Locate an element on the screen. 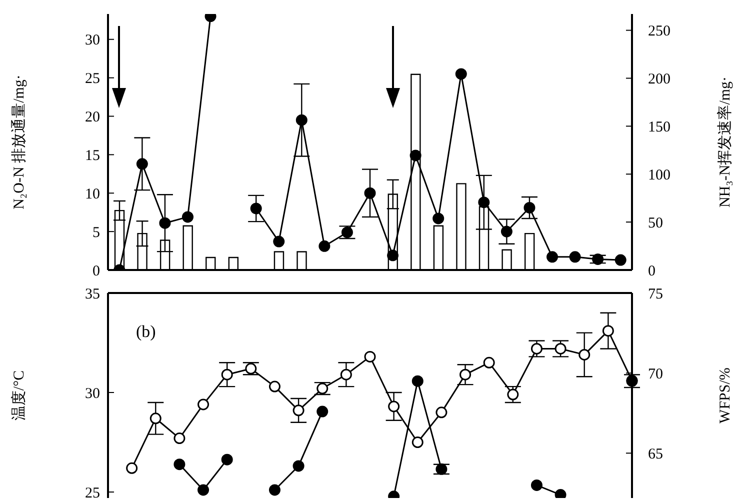 This screenshot has width=750, height=500. y2-tick-label: 0 is located at coordinates (652, 271).